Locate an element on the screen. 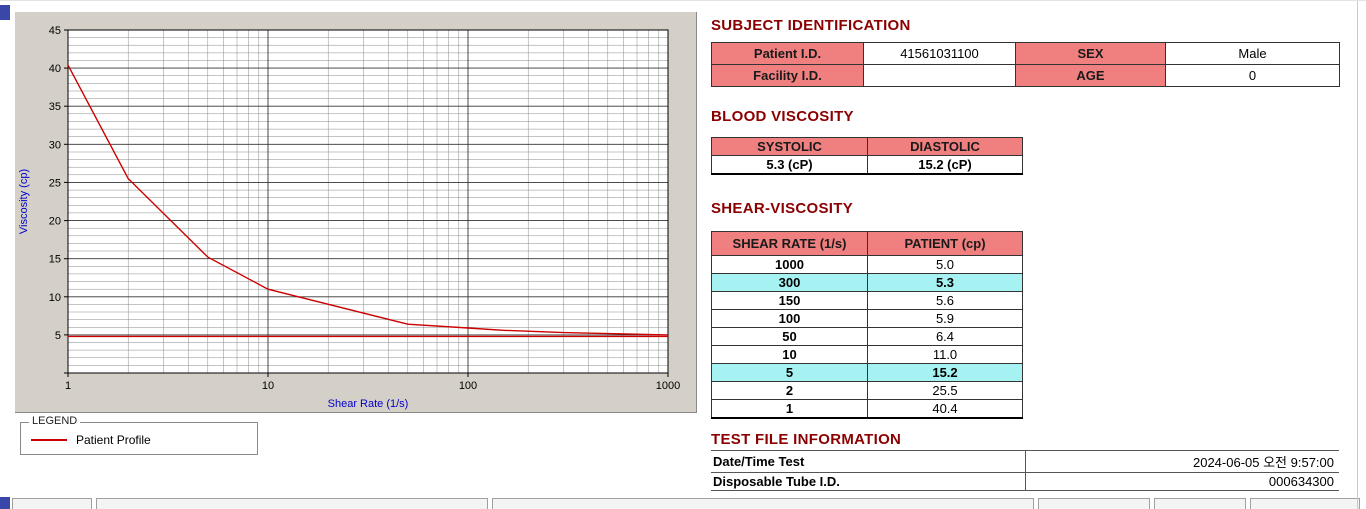 This screenshot has height=509, width=1366. svg-text: 5 is located at coordinates (58, 336).